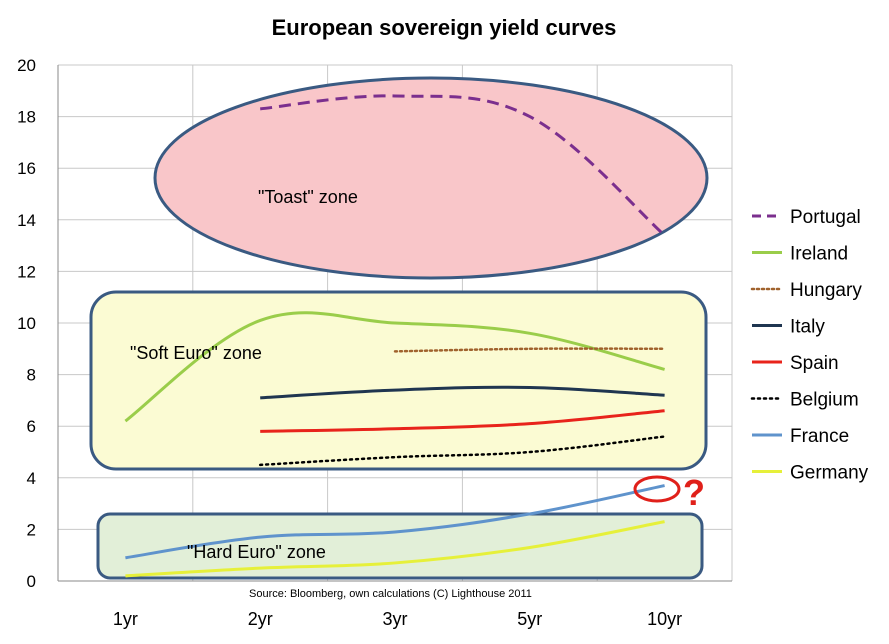 This screenshot has width=889, height=644. I want to click on question-mark-annotation: ?, so click(694, 492).